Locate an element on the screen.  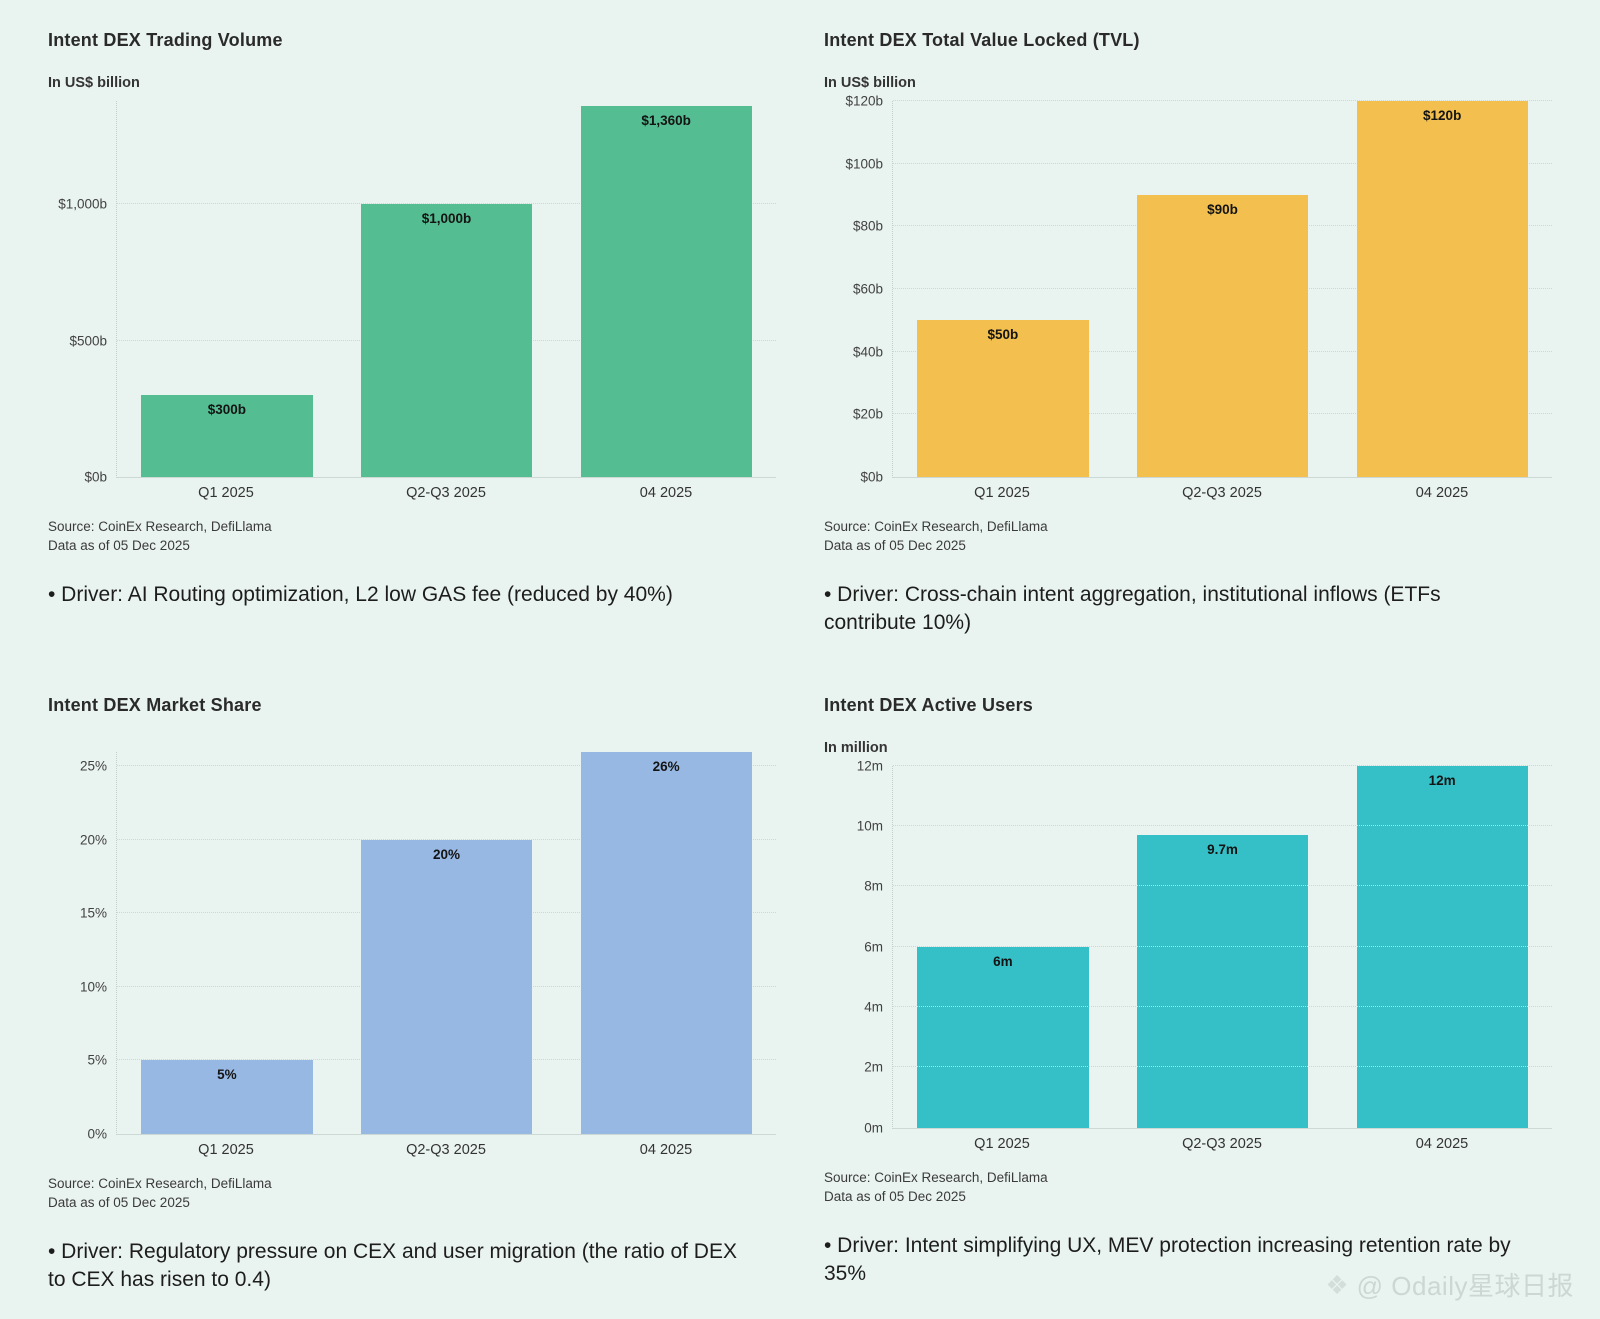
y-tick-label: $100b is located at coordinates (864, 164).